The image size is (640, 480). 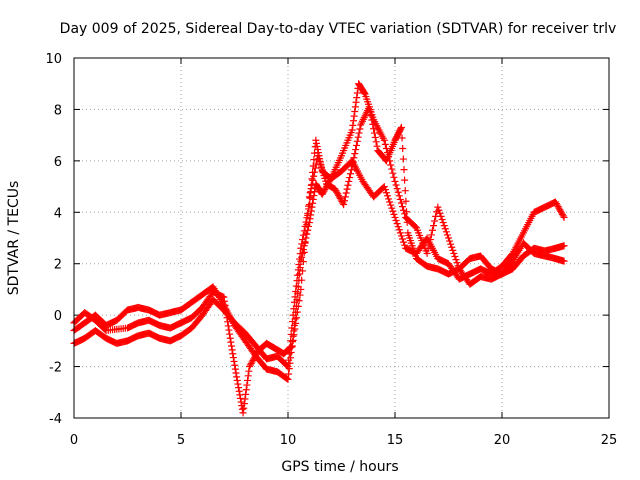 What do you see at coordinates (58, 162) in the screenshot?
I see `y-tick-label: 6` at bounding box center [58, 162].